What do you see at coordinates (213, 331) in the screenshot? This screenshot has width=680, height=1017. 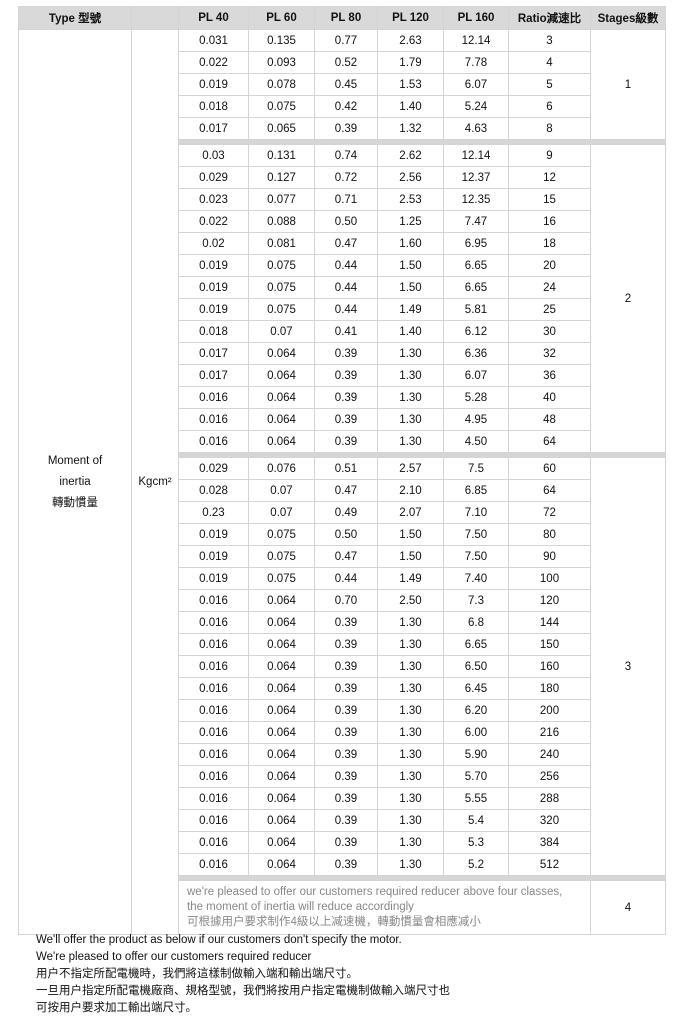 I see `cell-pl40: 0.018` at bounding box center [213, 331].